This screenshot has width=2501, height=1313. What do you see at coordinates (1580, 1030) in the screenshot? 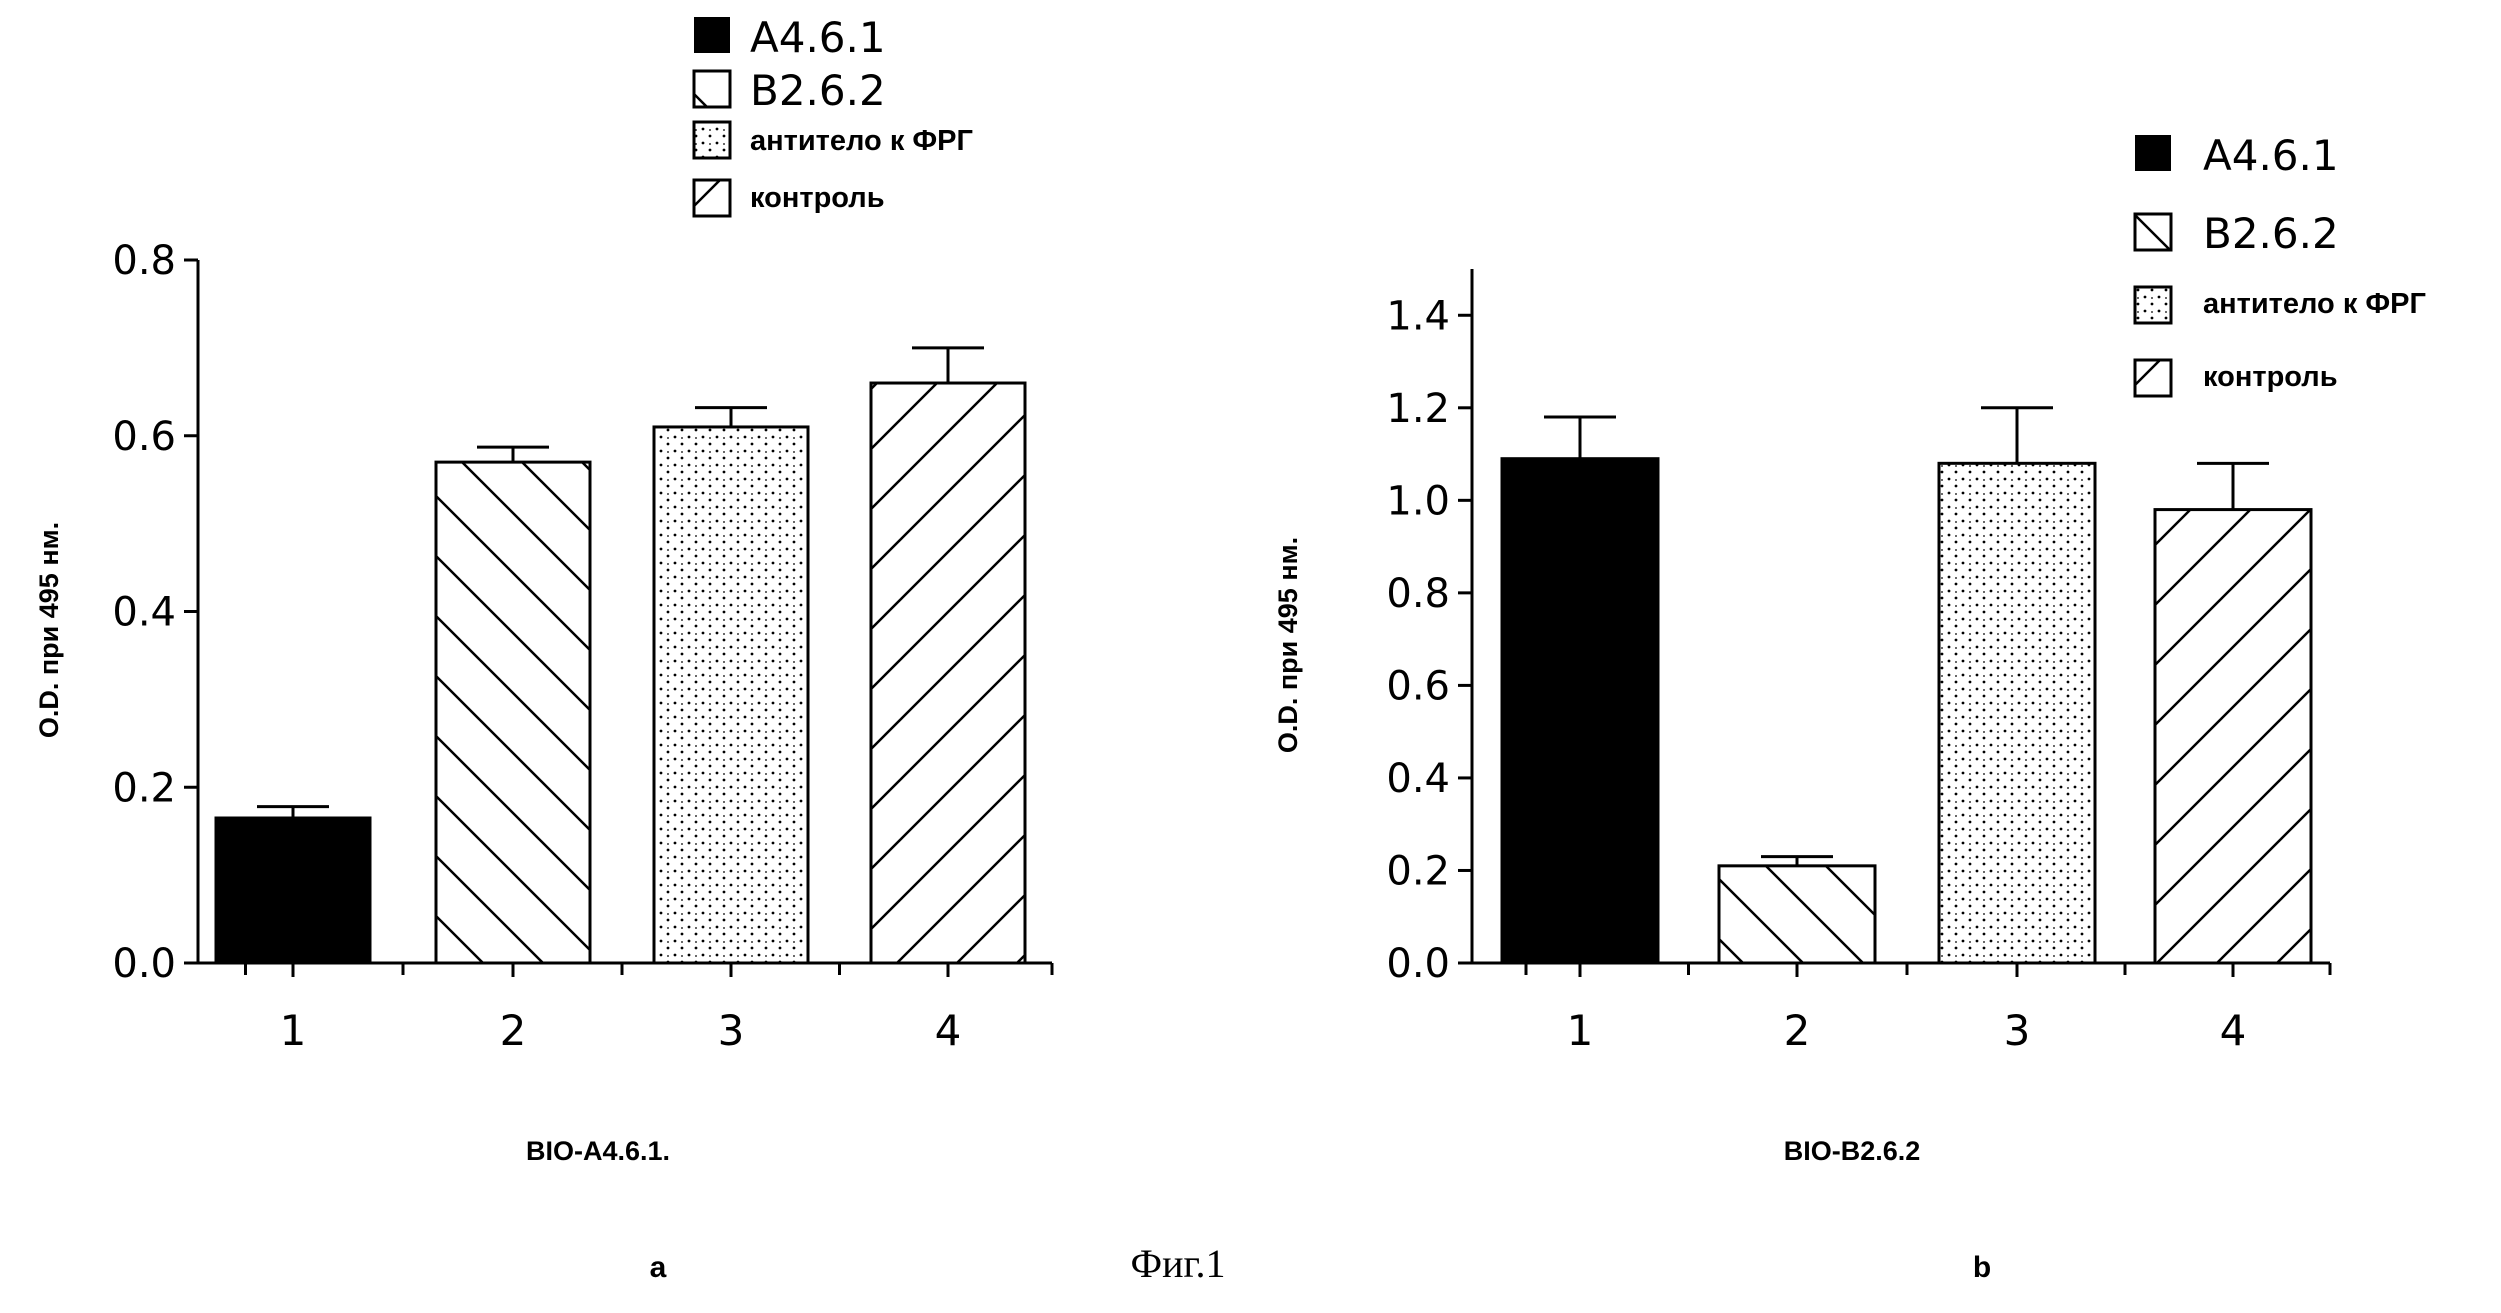
I see `category-label-b-1: 1` at bounding box center [1580, 1030].